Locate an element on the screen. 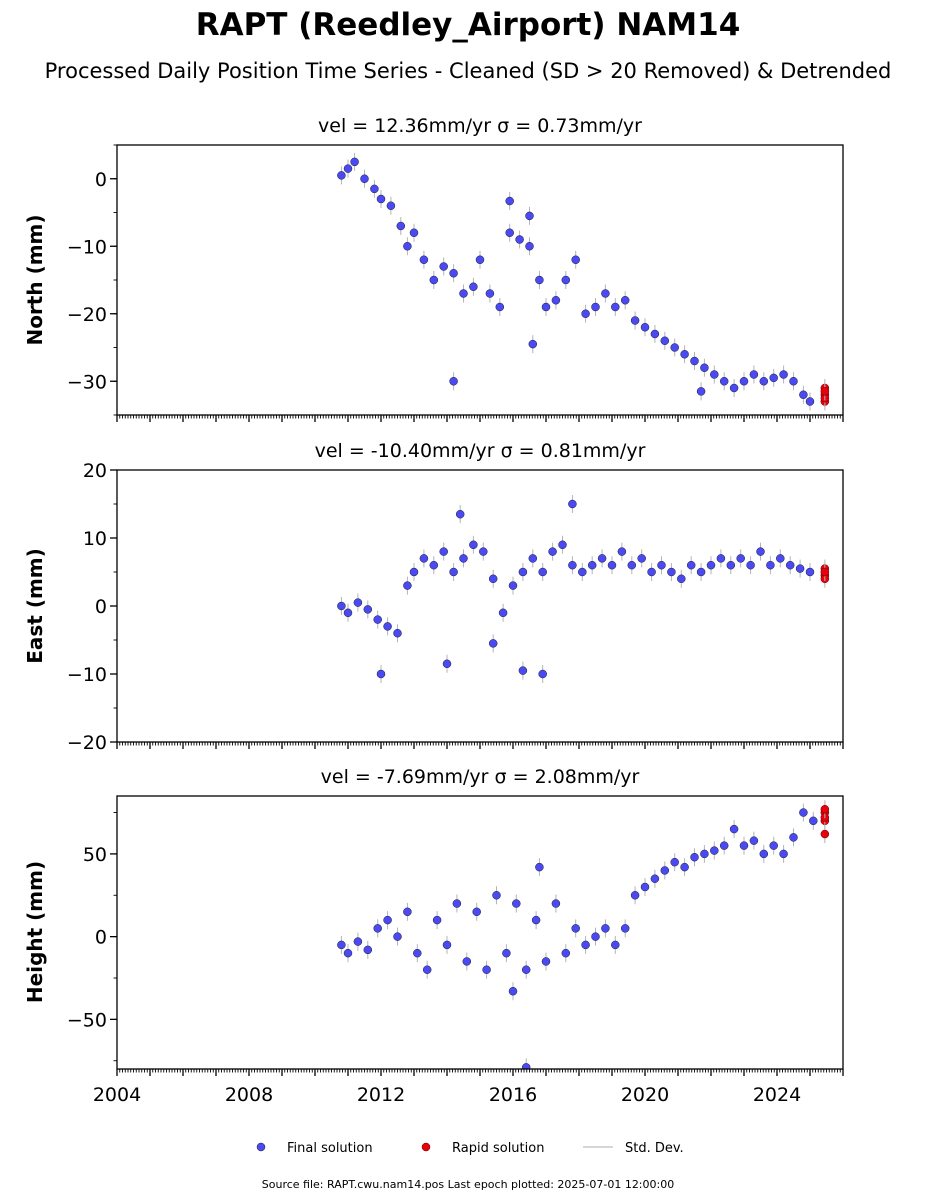 This screenshot has width=937, height=1200. legend-final-marker is located at coordinates (261, 1147).